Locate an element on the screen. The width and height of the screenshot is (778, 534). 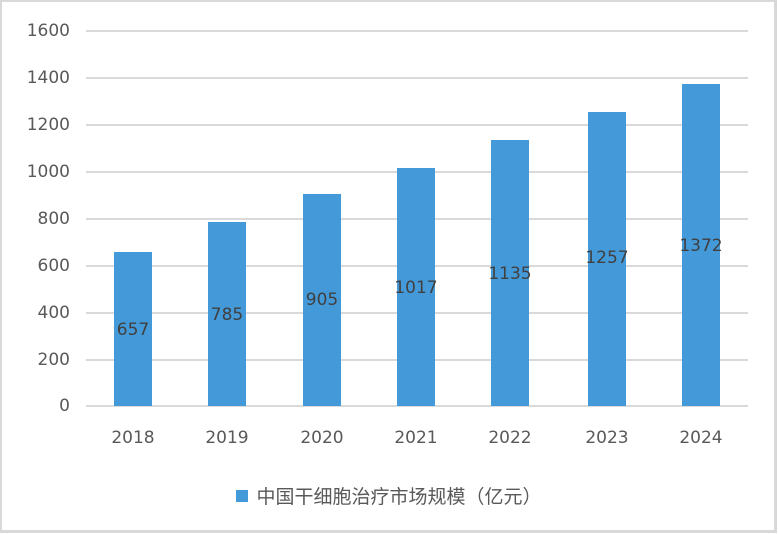
bar-2022 is located at coordinates (510, 273).